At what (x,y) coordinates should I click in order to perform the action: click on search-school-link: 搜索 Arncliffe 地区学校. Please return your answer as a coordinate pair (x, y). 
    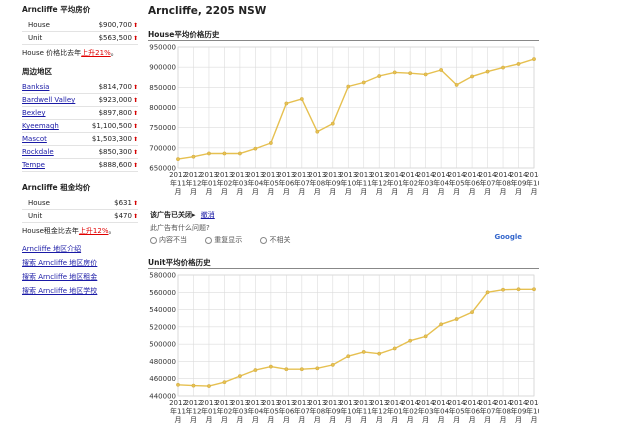
    Looking at the image, I should click on (60, 291).